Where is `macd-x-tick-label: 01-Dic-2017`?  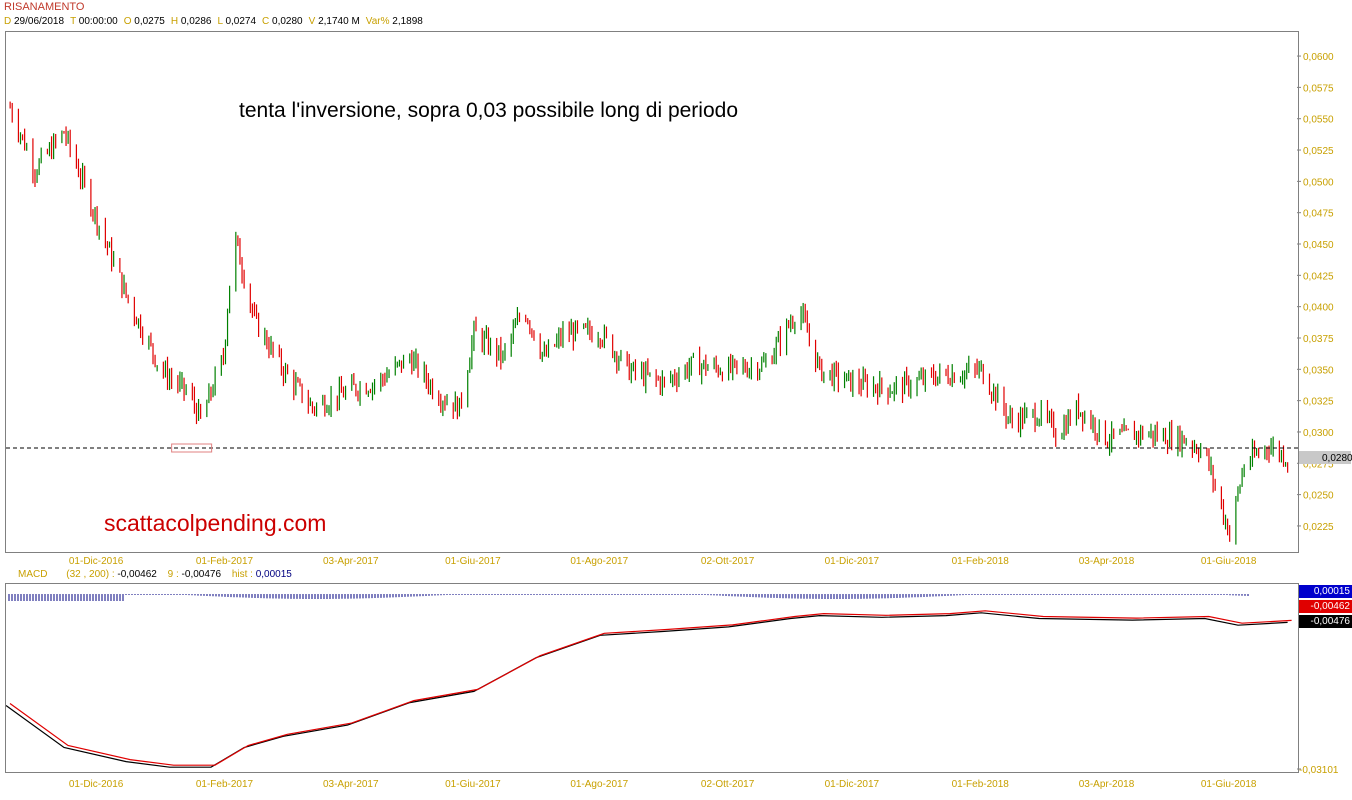 macd-x-tick-label: 01-Dic-2017 is located at coordinates (852, 784).